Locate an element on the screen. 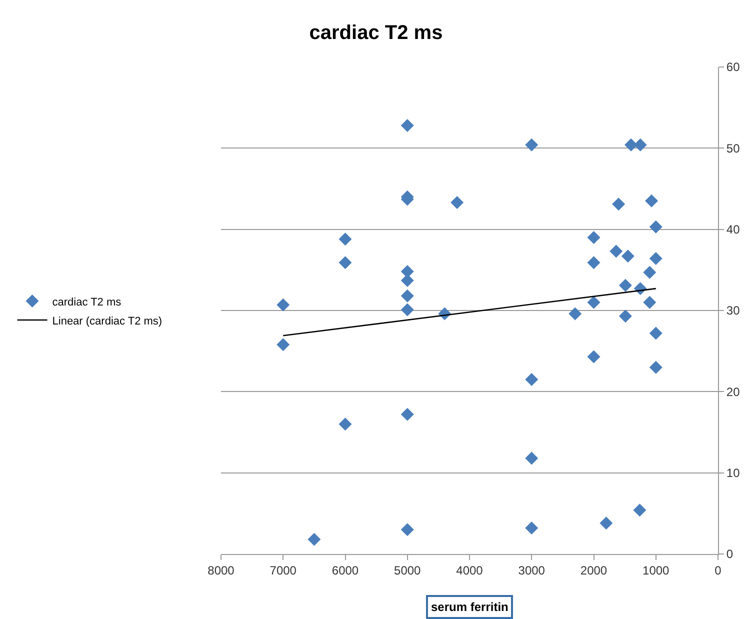  y-tick-label: 50 is located at coordinates (733, 148).